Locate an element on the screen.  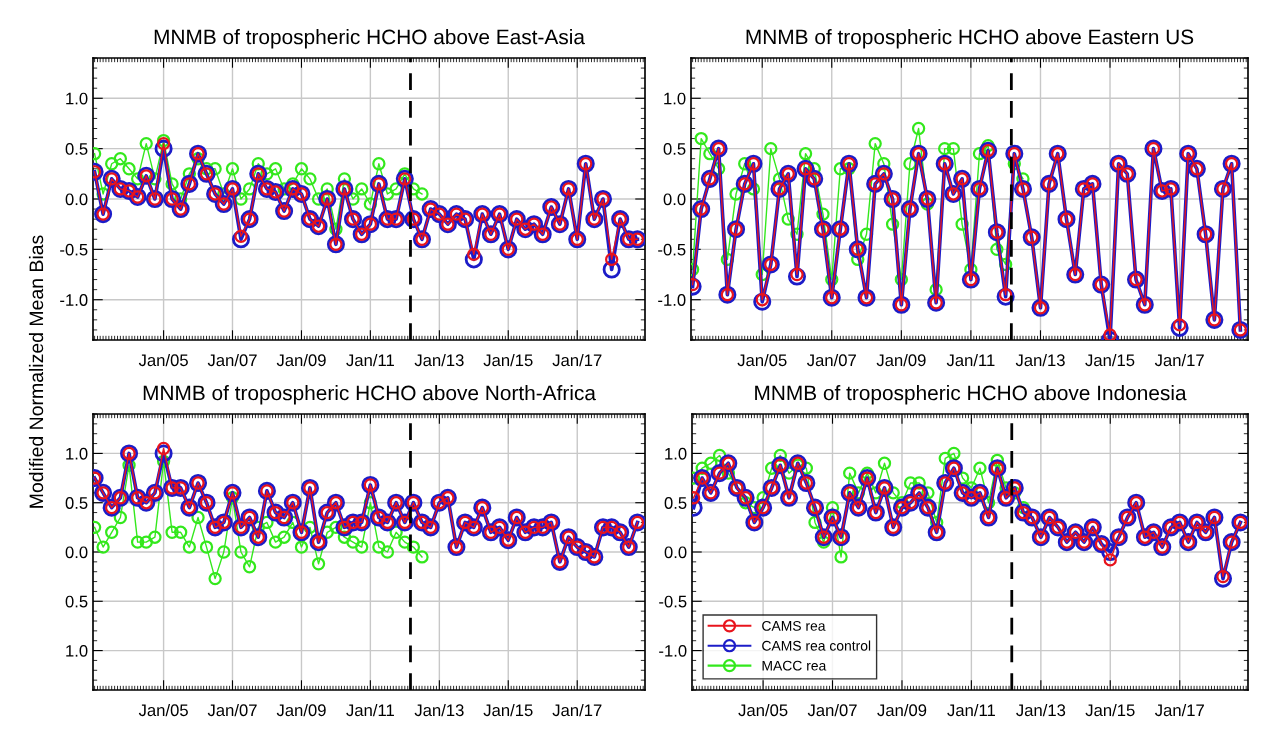
chart-title: MNMB of tropospheric HCHO above Indonesia is located at coordinates (971, 395).